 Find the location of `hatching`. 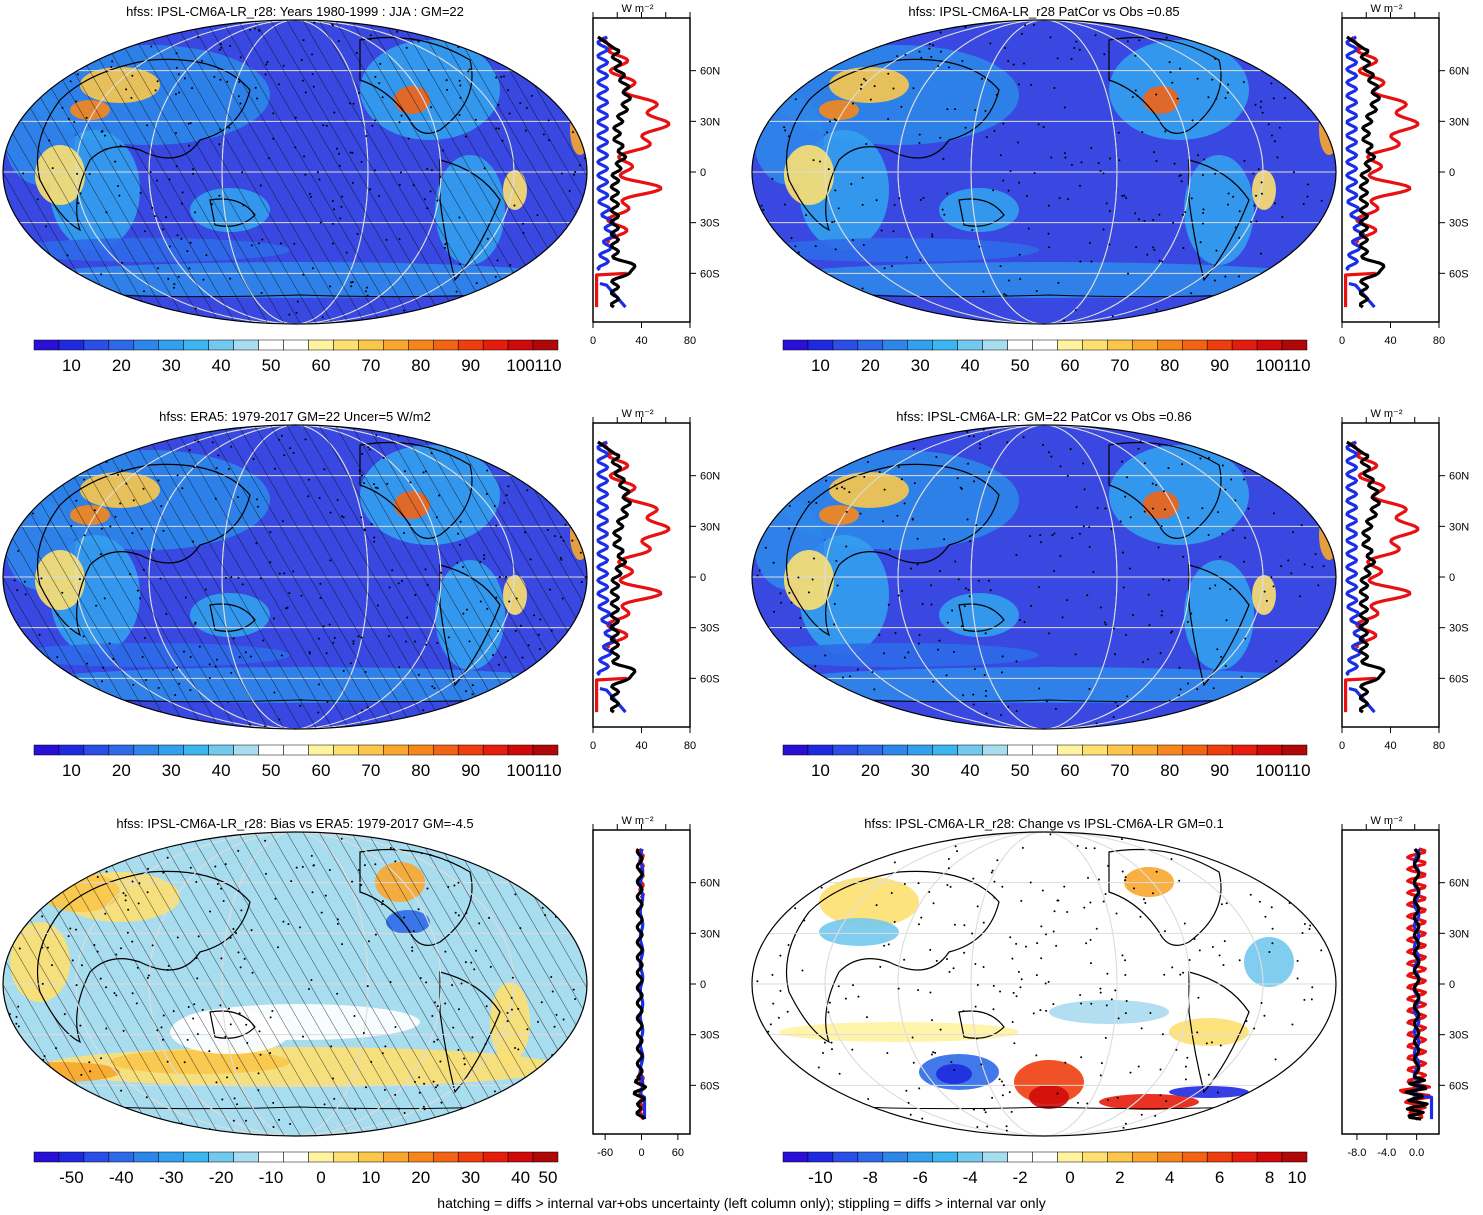

hatching is located at coordinates (295, 984).